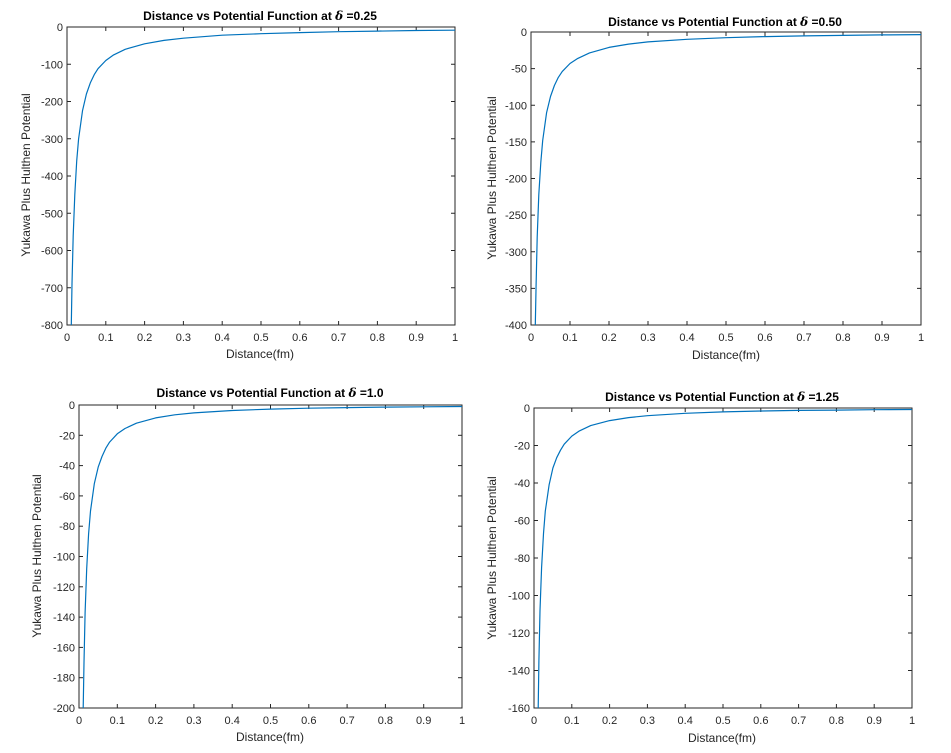 This screenshot has width=951, height=753. What do you see at coordinates (519, 634) in the screenshot?
I see `y-tick-label: -120` at bounding box center [519, 634].